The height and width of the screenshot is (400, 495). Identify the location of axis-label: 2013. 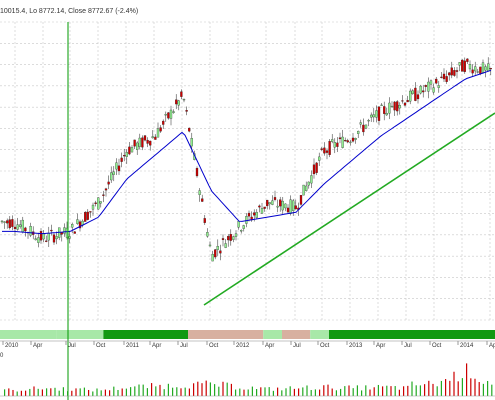
(356, 346).